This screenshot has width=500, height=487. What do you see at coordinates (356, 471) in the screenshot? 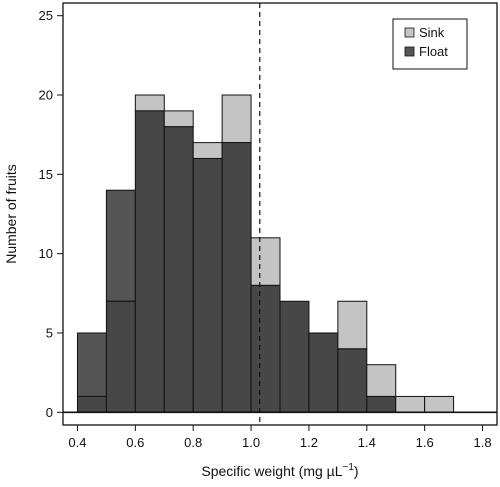
I see `x-axis-title-close: )` at bounding box center [356, 471].